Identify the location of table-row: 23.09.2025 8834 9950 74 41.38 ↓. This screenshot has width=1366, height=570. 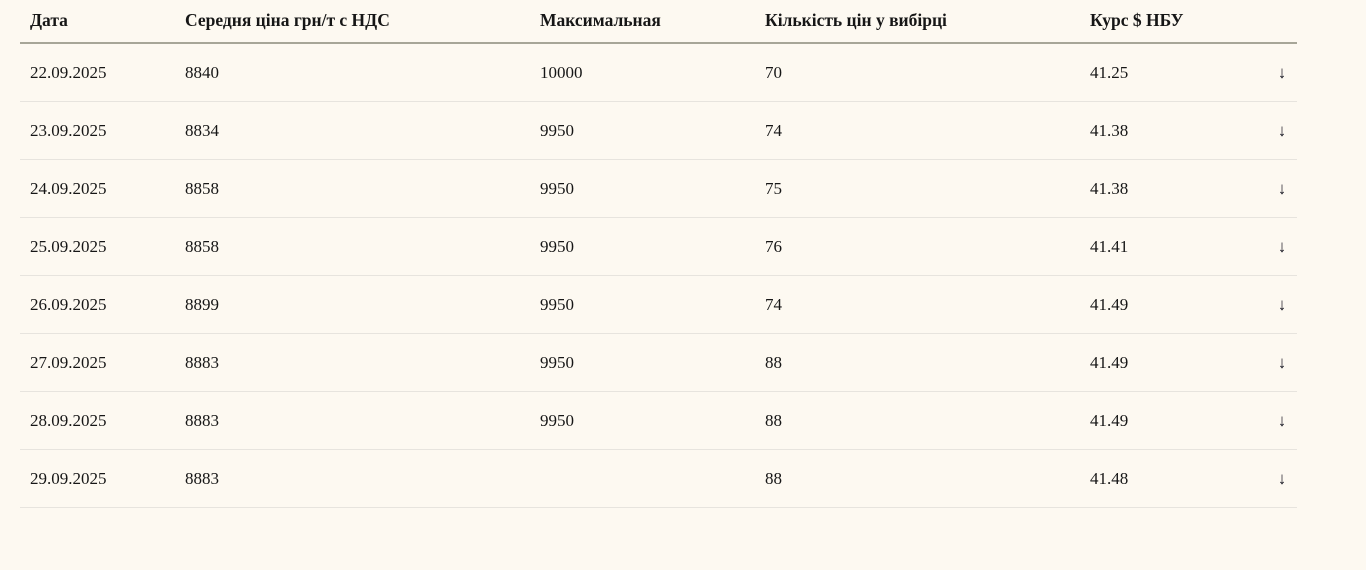
(658, 130).